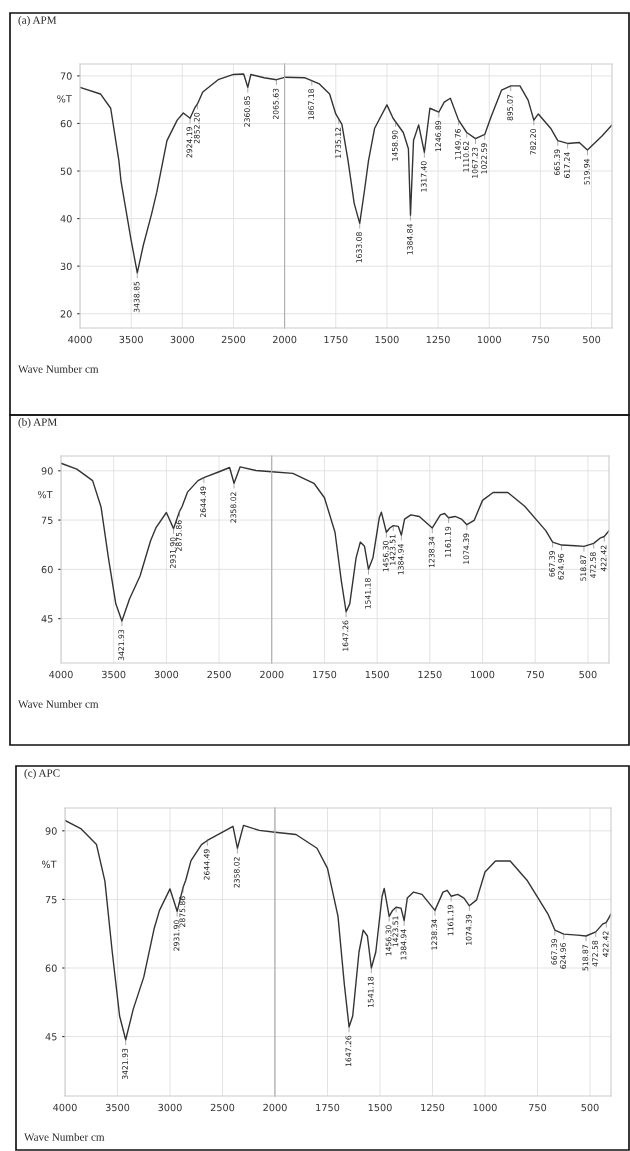 Image resolution: width=630 pixels, height=1151 pixels. I want to click on y-tick-label: 30, so click(66, 266).